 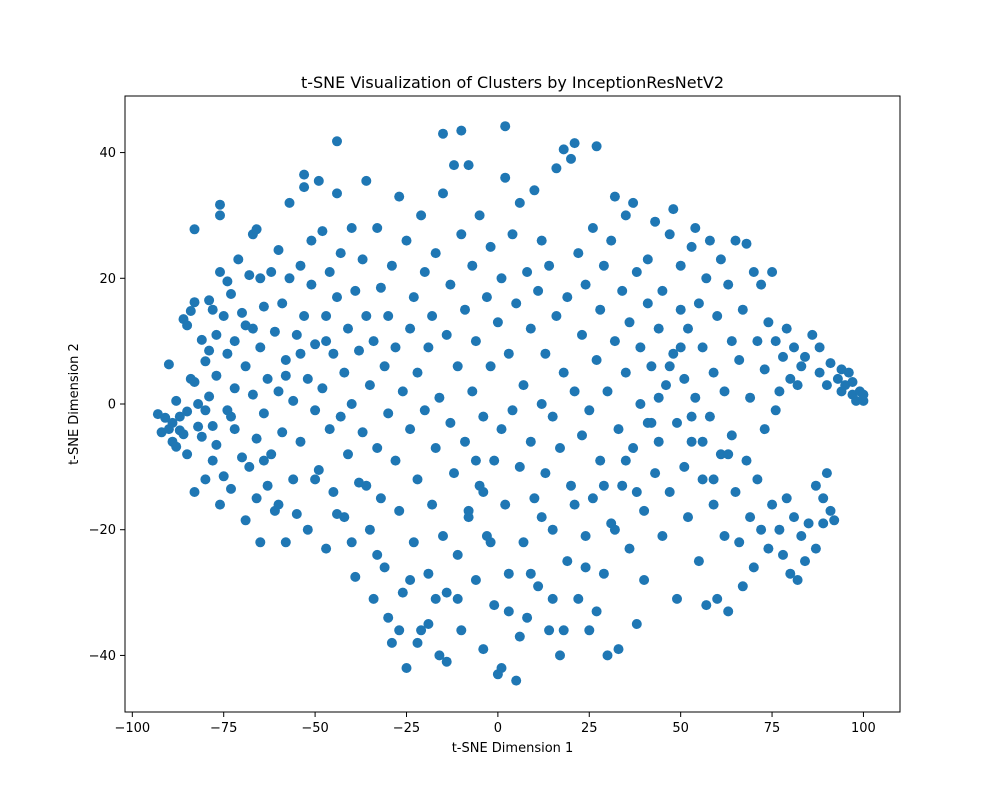 I want to click on x-tick-label: 100, so click(x=863, y=728).